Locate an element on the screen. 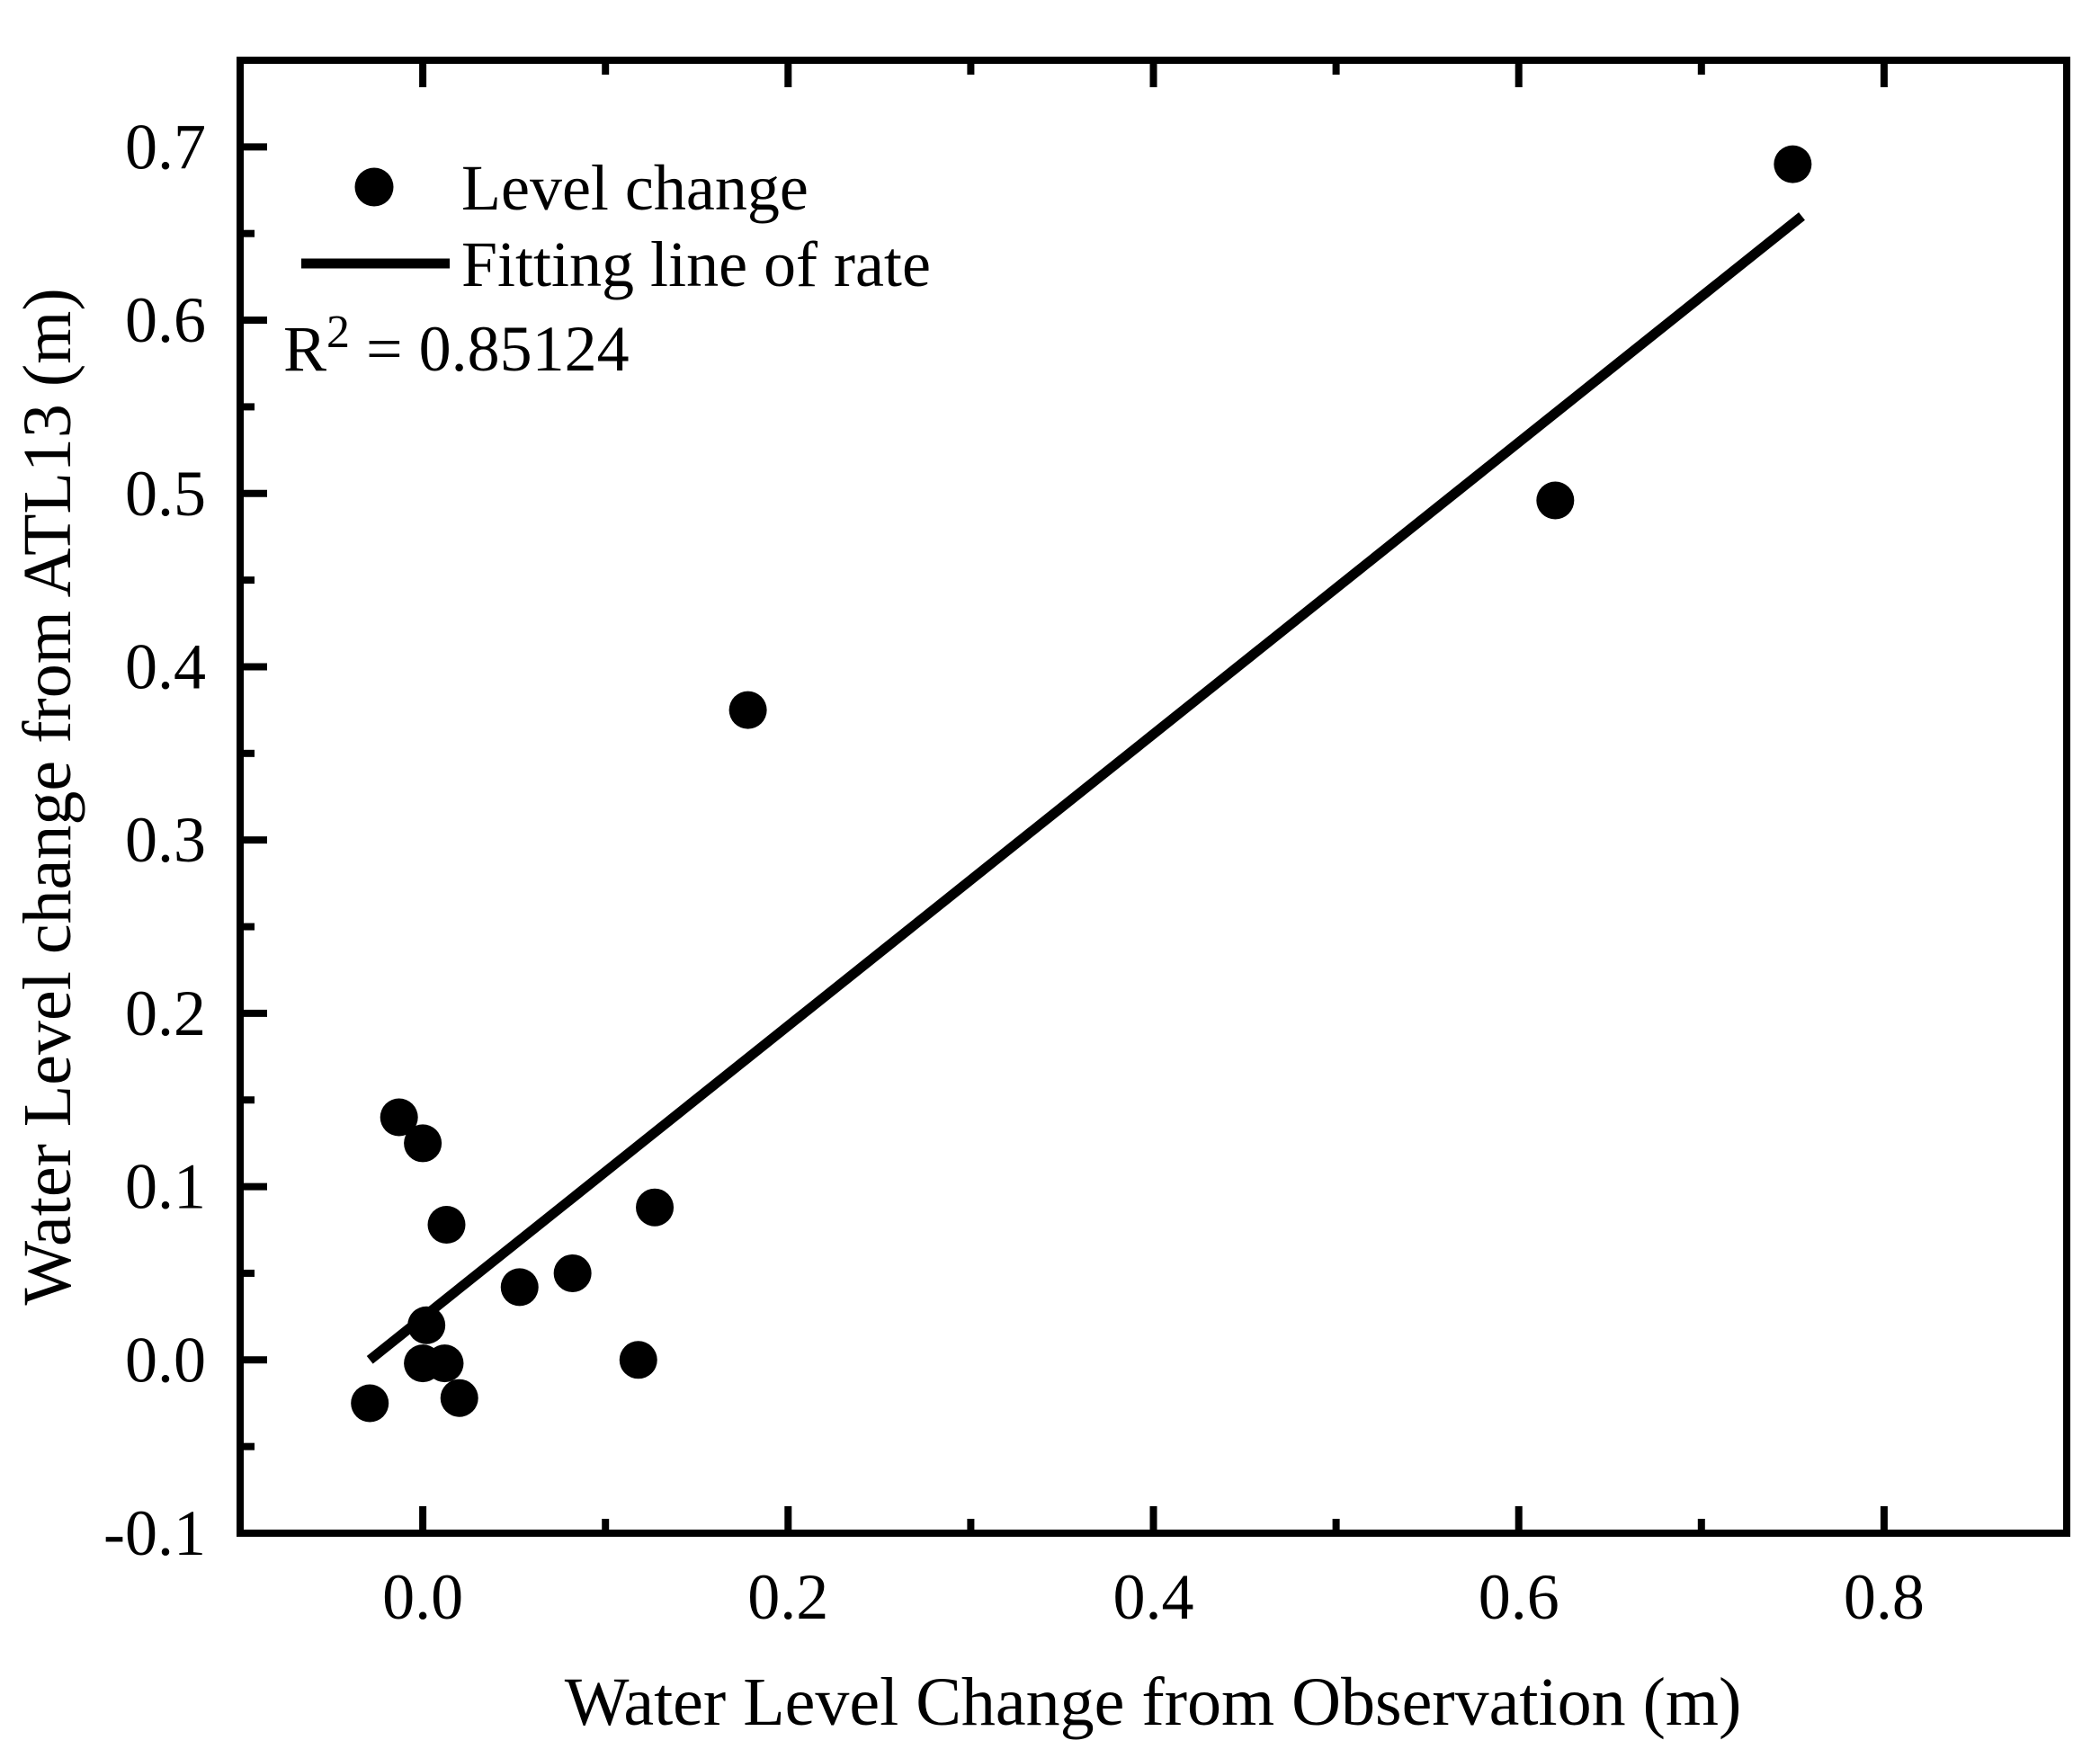  y-axis-tick-label: 0.7 is located at coordinates (166, 147).